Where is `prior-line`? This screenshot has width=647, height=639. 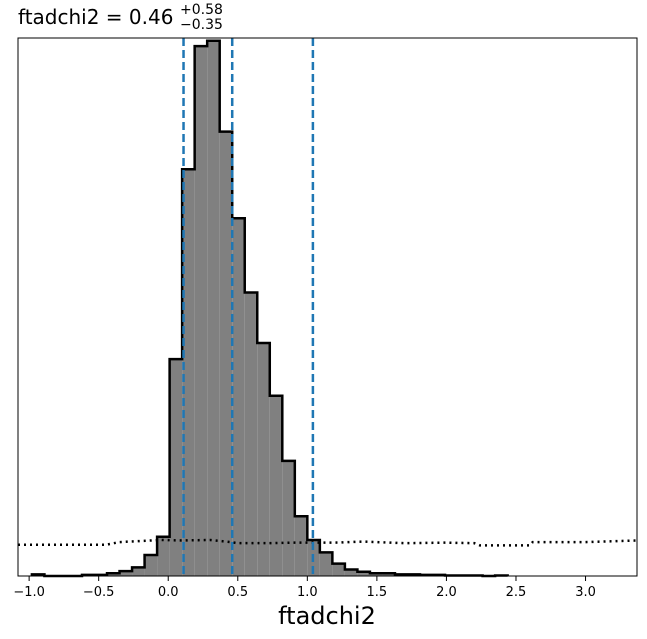 prior-line is located at coordinates (328, 542).